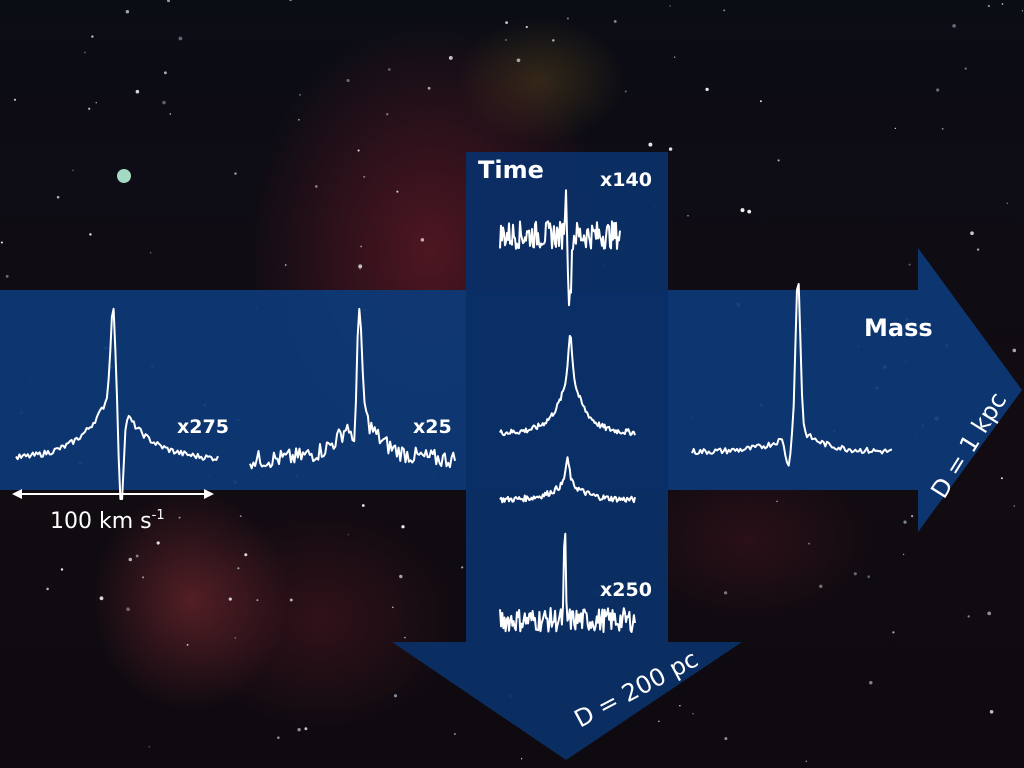 The image size is (1024, 768). What do you see at coordinates (124, 176) in the screenshot?
I see `bright-star` at bounding box center [124, 176].